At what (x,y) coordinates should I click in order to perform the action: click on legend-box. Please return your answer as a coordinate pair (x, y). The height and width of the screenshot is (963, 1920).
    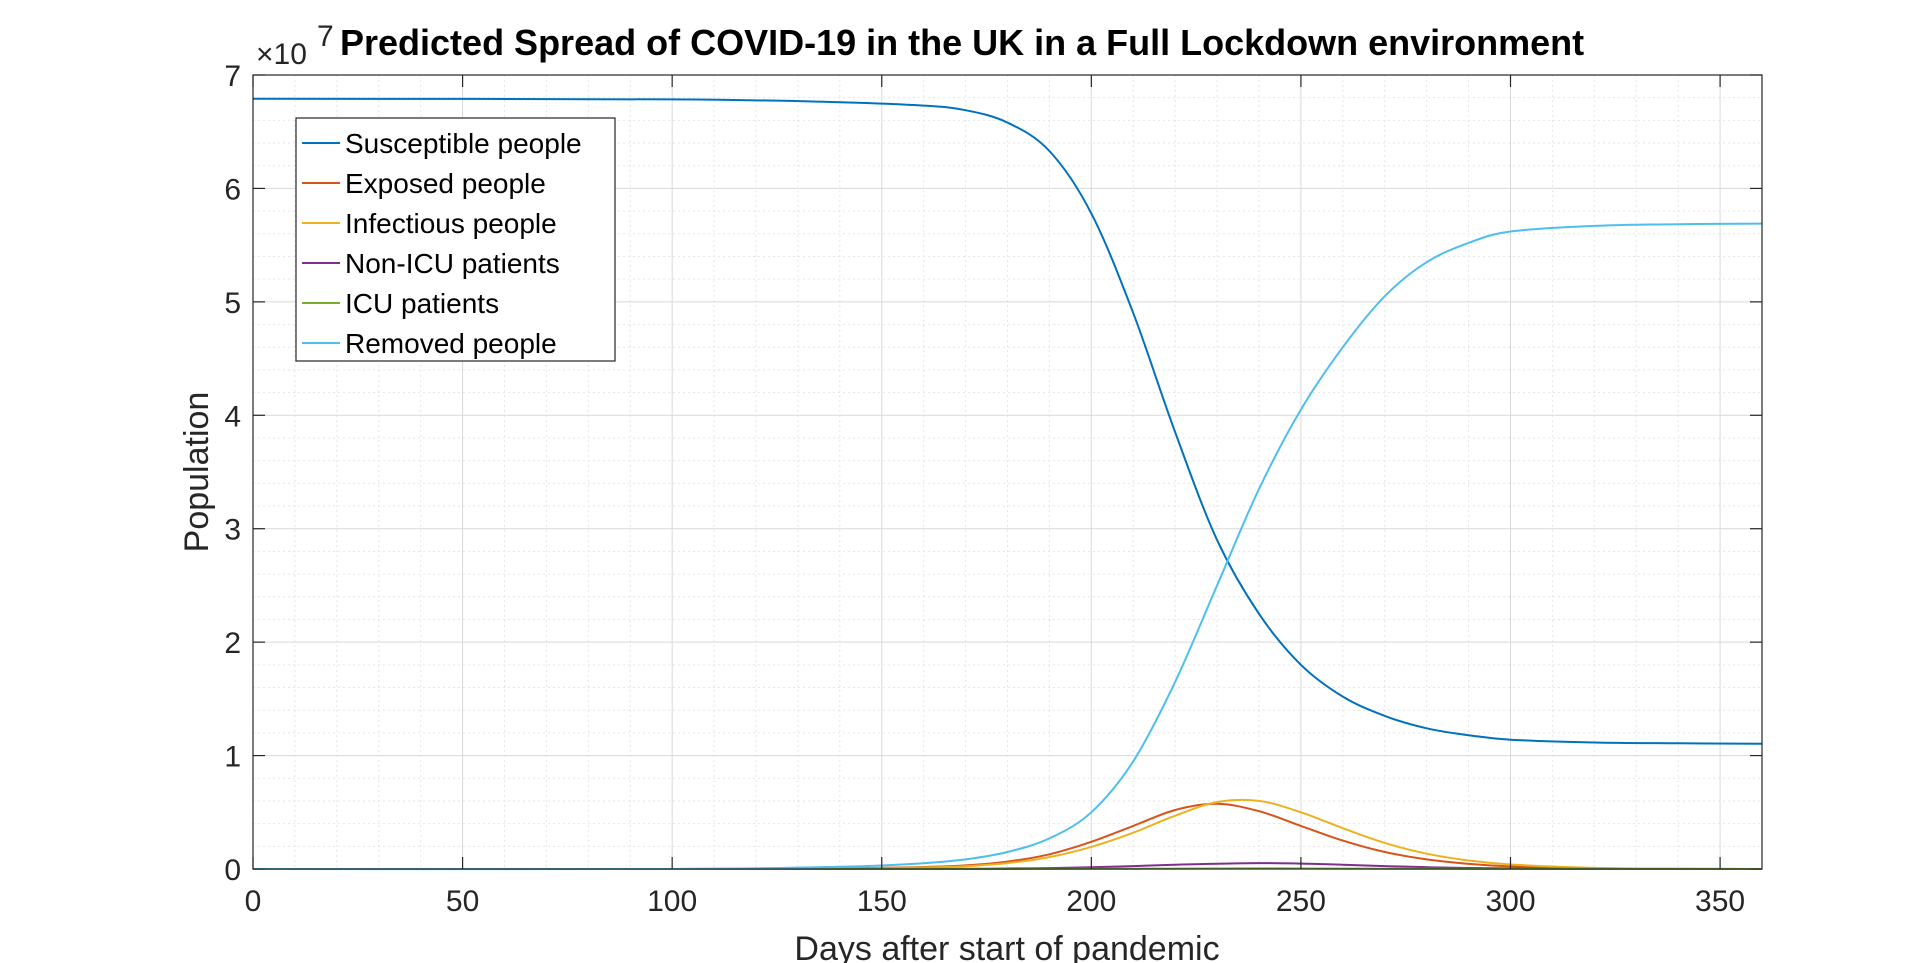
    Looking at the image, I should click on (455, 239).